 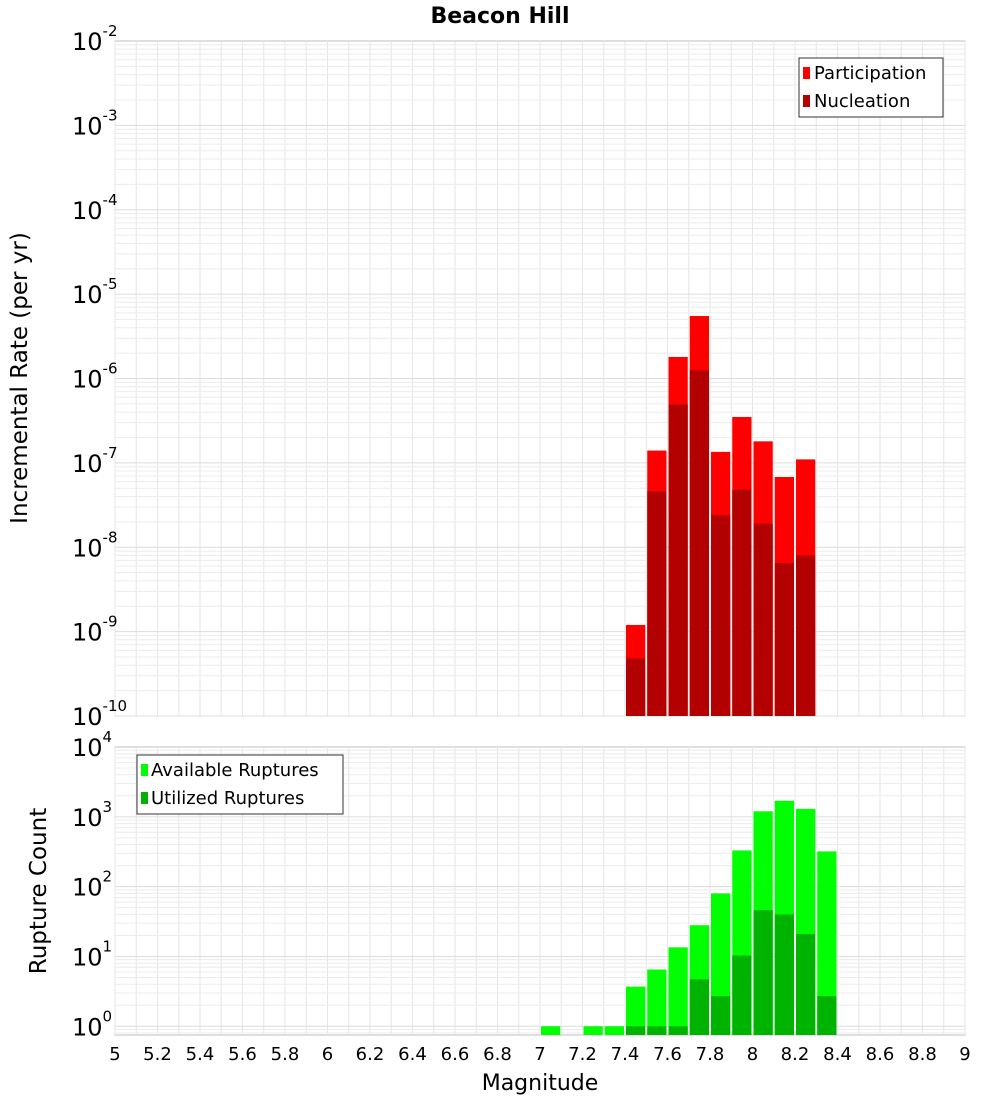 What do you see at coordinates (752, 1054) in the screenshot?
I see `x-tick-label: 8` at bounding box center [752, 1054].